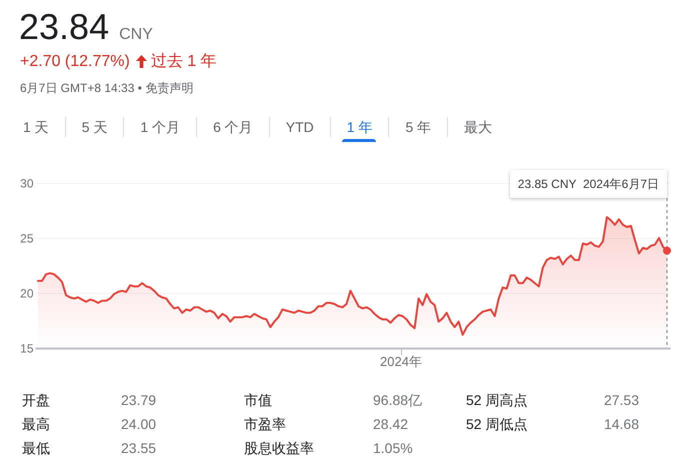 This screenshot has width=684, height=469. Describe the element at coordinates (27, 293) in the screenshot. I see `y-tick-label: 20` at that location.